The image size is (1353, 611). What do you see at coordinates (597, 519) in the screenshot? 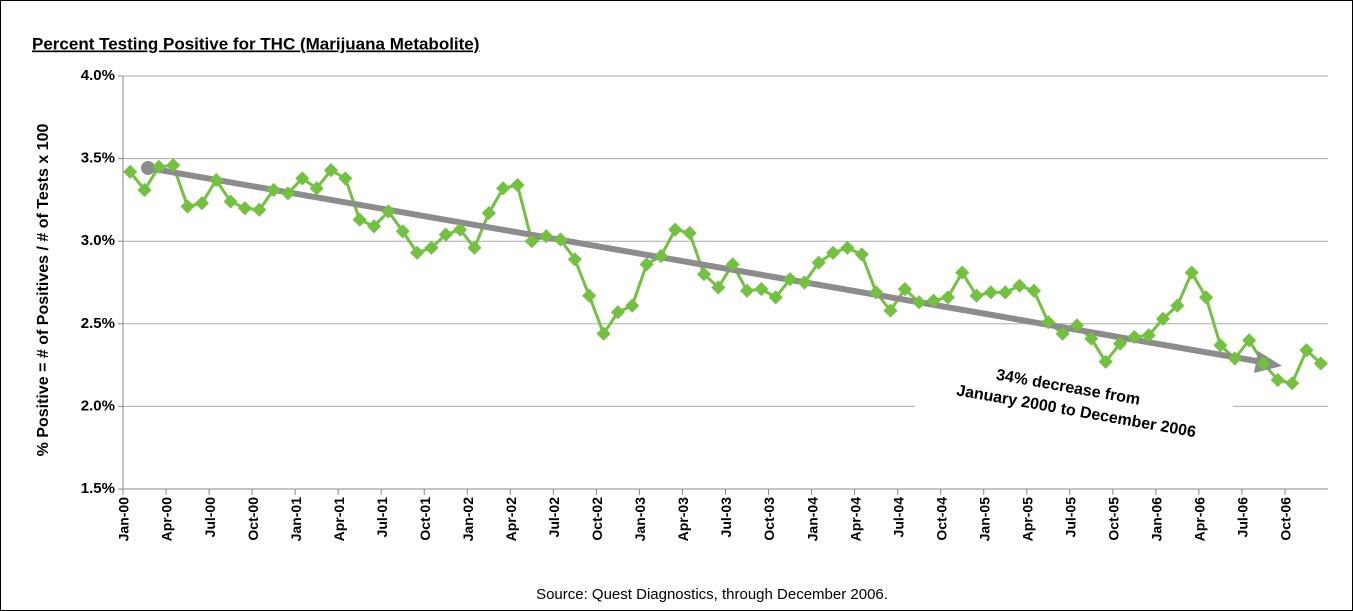
I see `x-tick-label: Oct-02` at bounding box center [597, 519].